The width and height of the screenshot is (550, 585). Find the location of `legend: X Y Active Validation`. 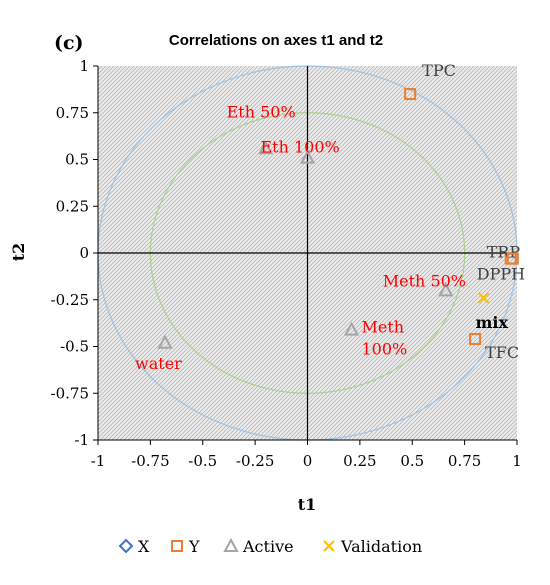

legend: X Y Active Validation is located at coordinates (270, 546).